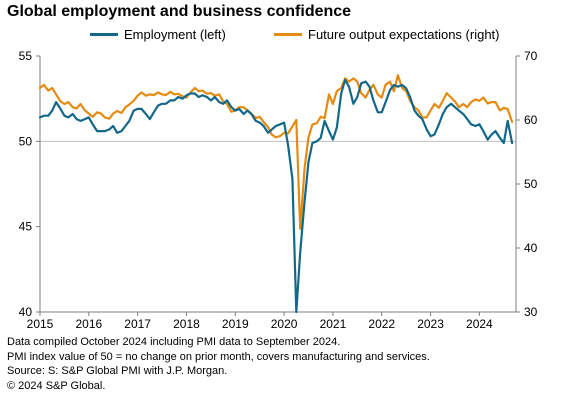  I want to click on legend-item-future-output: Future output expectations (right), so click(387, 34).